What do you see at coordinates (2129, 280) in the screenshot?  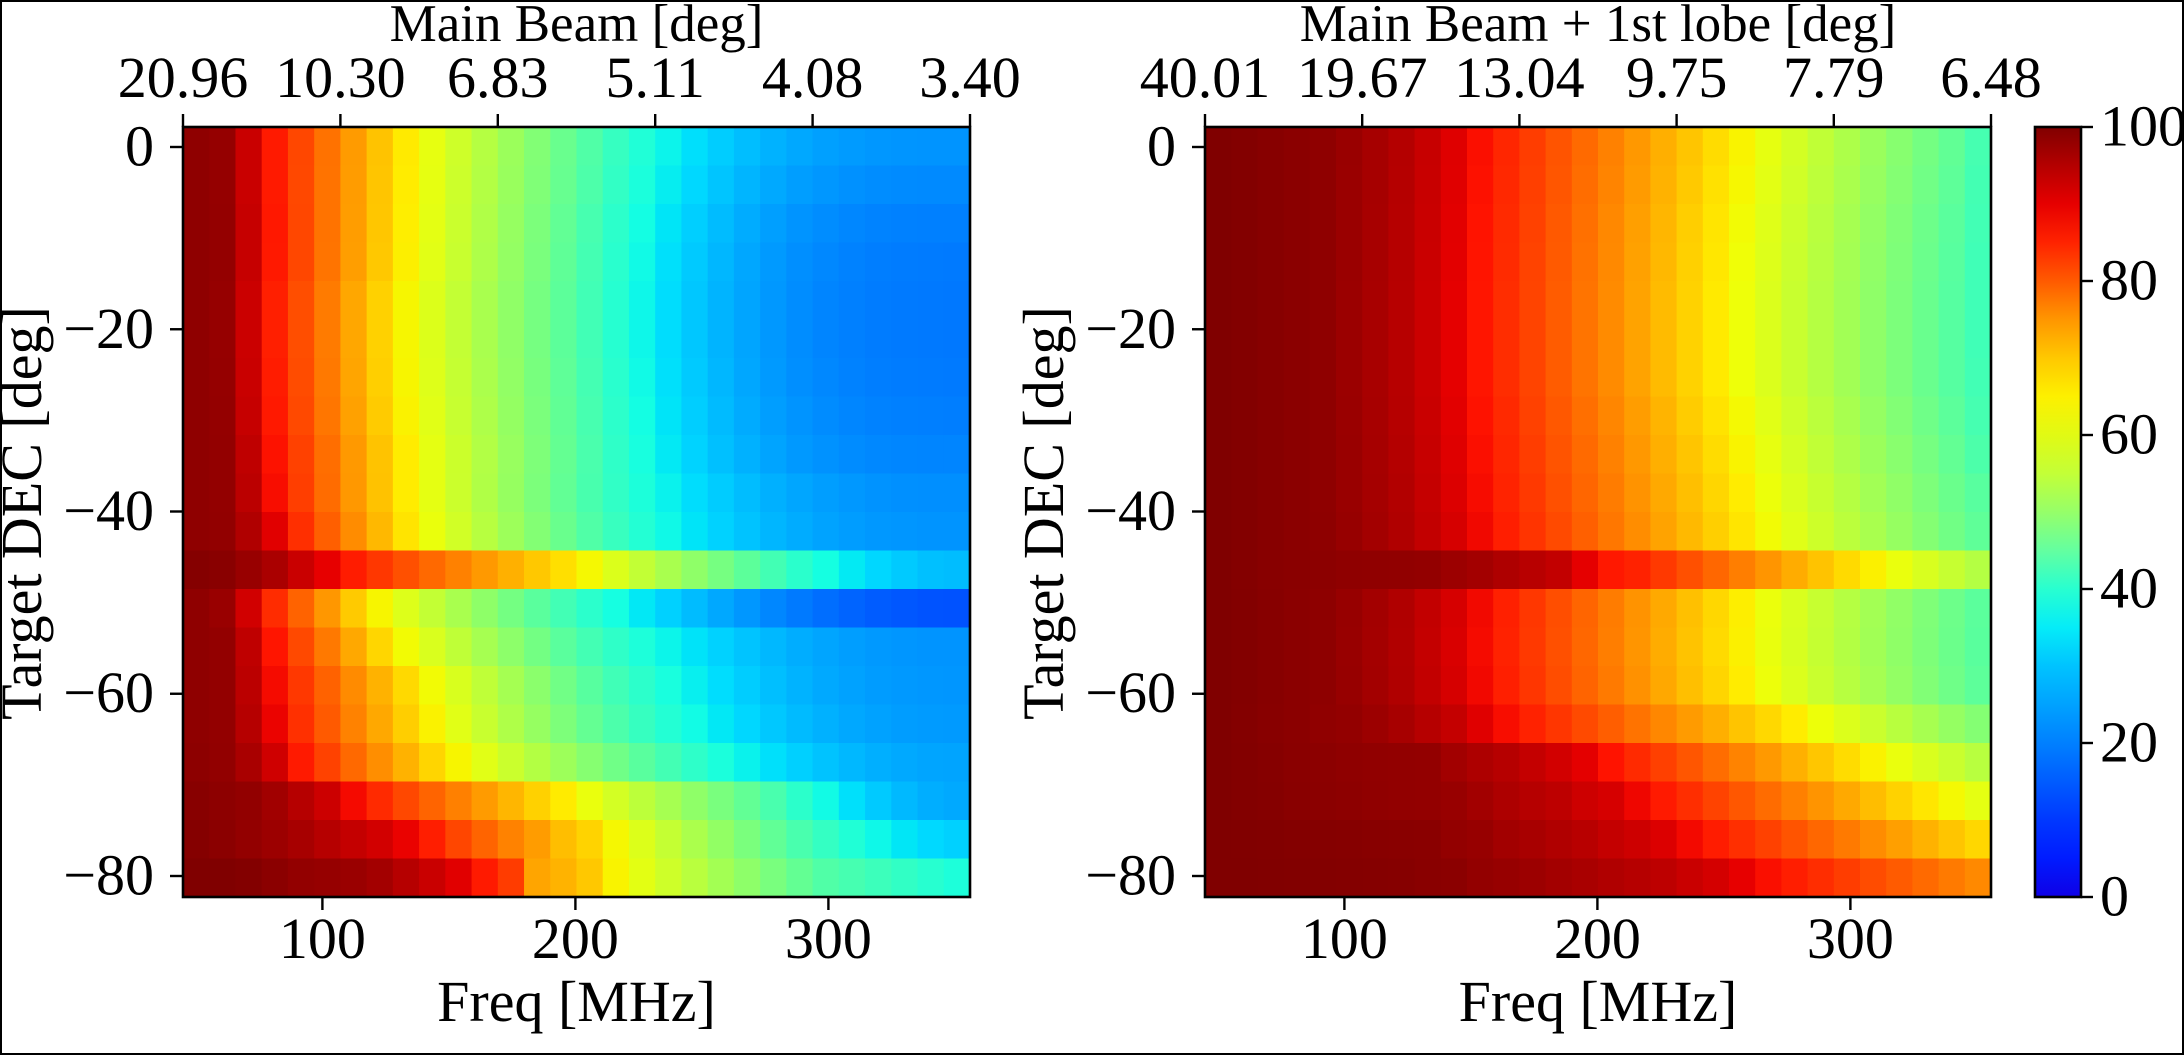 I see `svg-text: 80` at bounding box center [2129, 280].